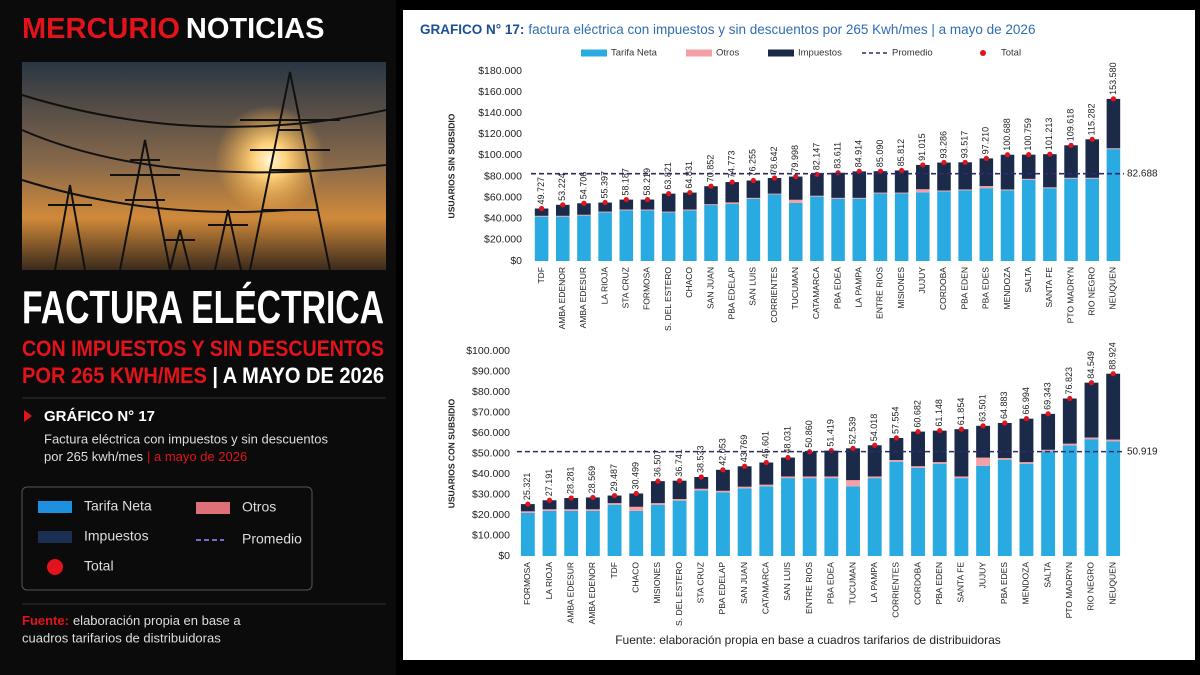 The height and width of the screenshot is (675, 1200). I want to click on data-label: 84.549, so click(1091, 365).